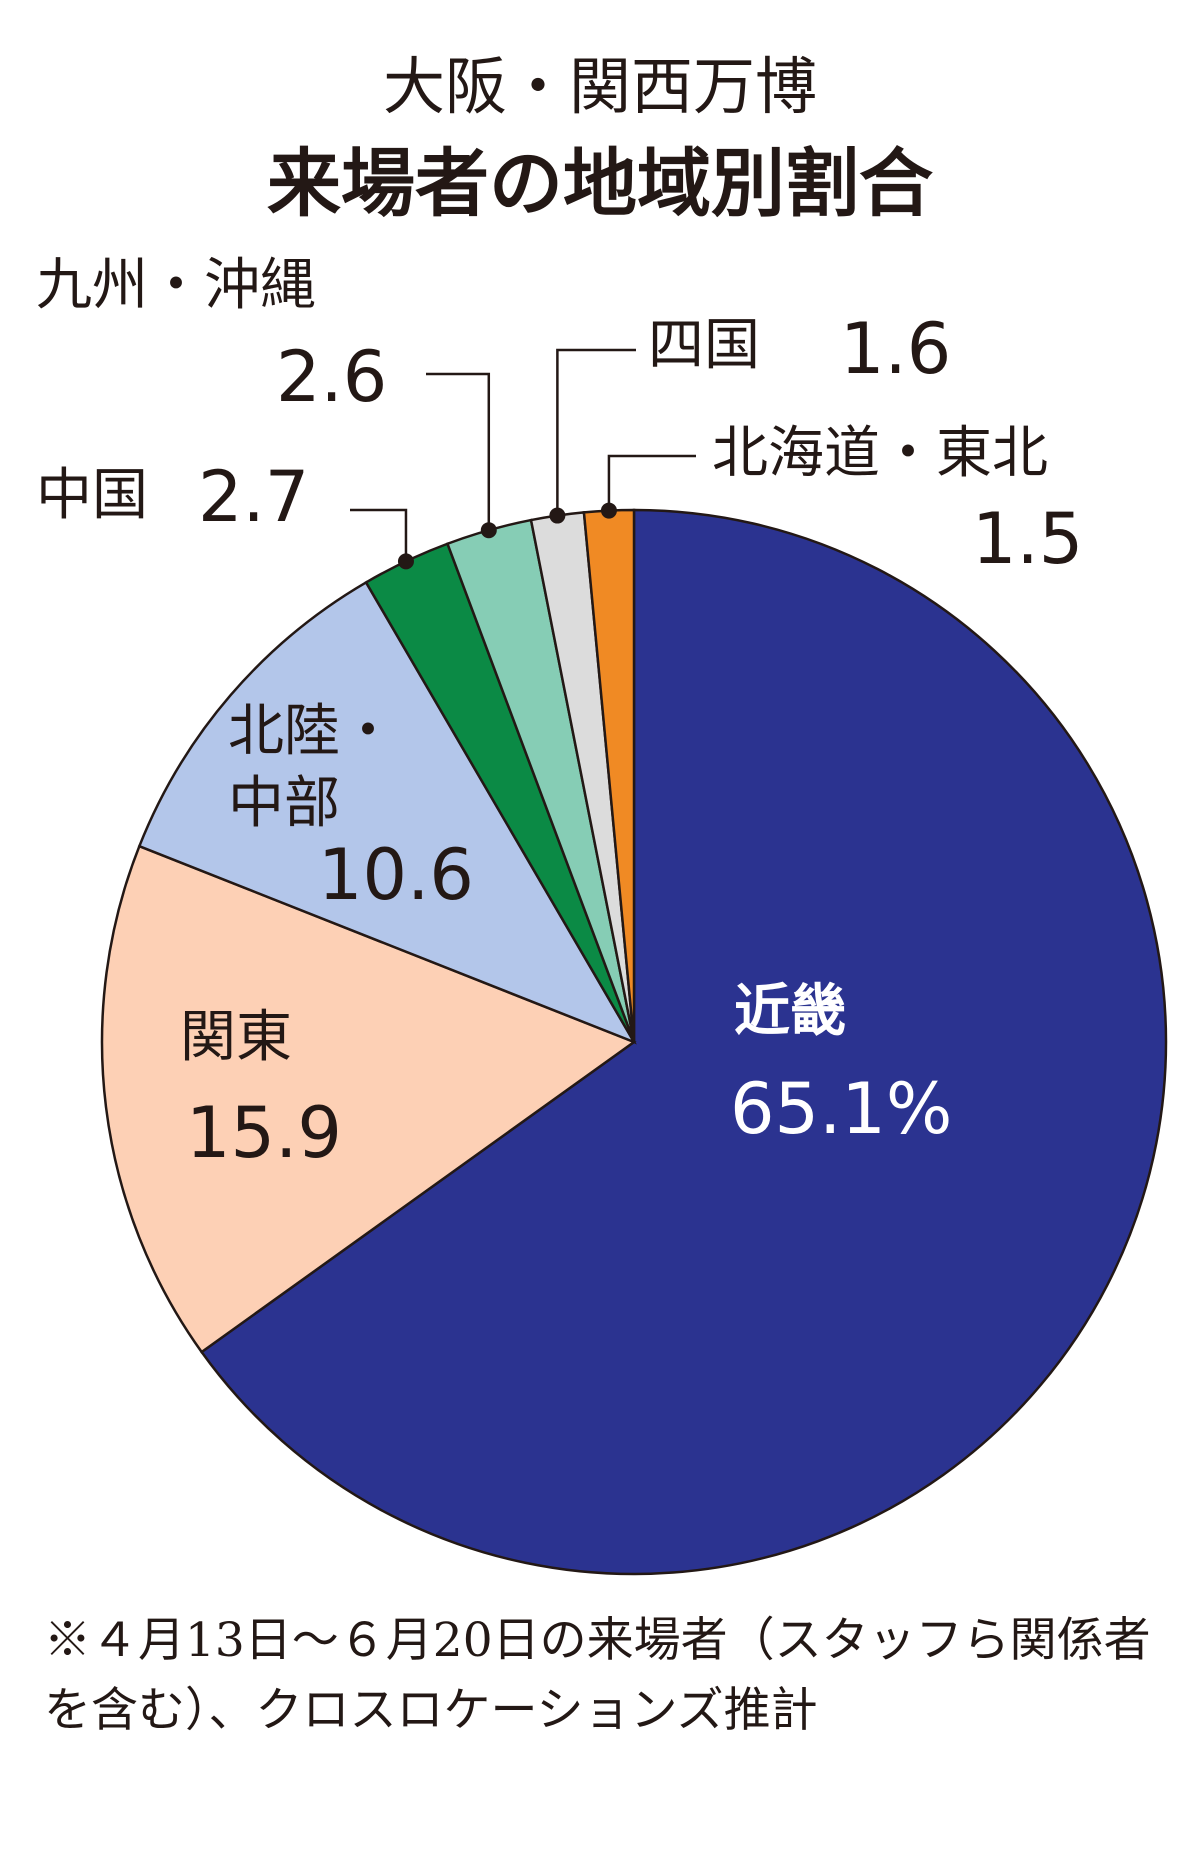 The height and width of the screenshot is (1876, 1200). What do you see at coordinates (312, 767) in the screenshot?
I see `category-label: 北陸・中部` at bounding box center [312, 767].